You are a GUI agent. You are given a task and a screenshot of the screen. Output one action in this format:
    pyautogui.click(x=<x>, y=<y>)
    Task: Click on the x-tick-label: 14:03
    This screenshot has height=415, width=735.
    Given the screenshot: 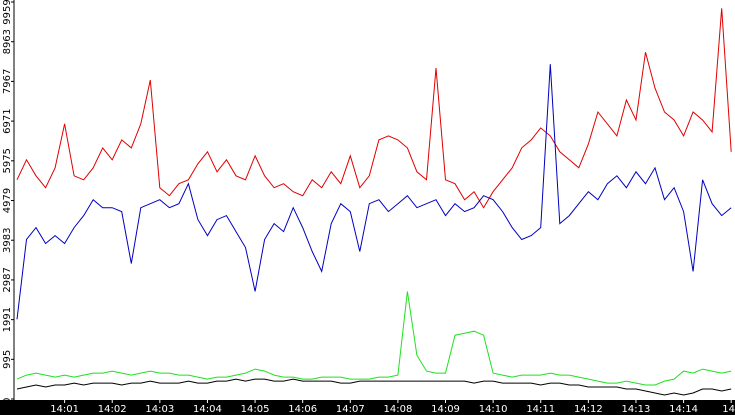 What is the action you would take?
    pyautogui.click(x=159, y=409)
    